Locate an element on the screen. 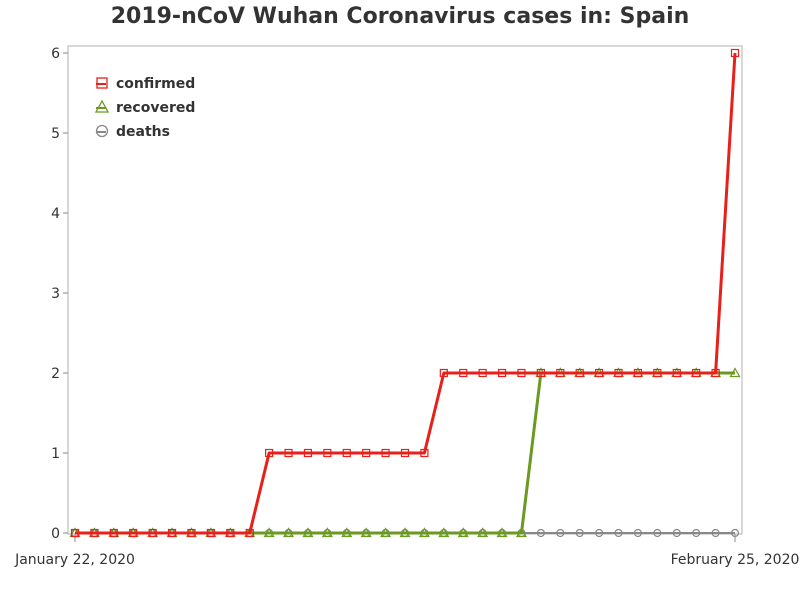 The height and width of the screenshot is (600, 800). x-tick-label: February 25, 2020 is located at coordinates (735, 560).